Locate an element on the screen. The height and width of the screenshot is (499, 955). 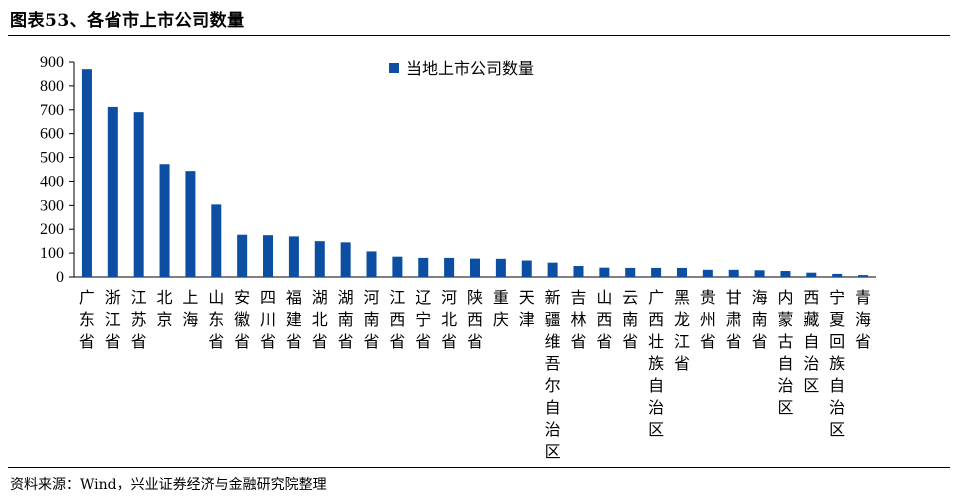
category-label: 湖北省 is located at coordinates (320, 319).